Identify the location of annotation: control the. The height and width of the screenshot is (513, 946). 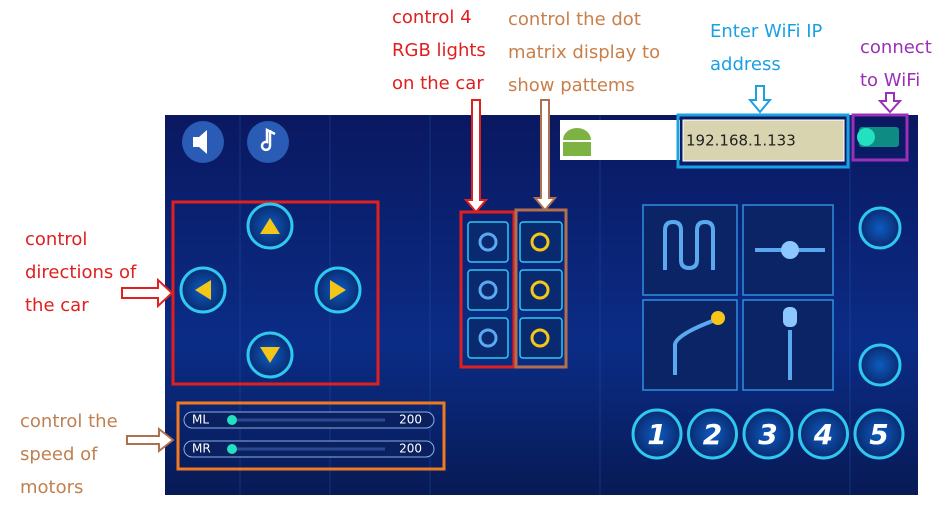
(69, 421).